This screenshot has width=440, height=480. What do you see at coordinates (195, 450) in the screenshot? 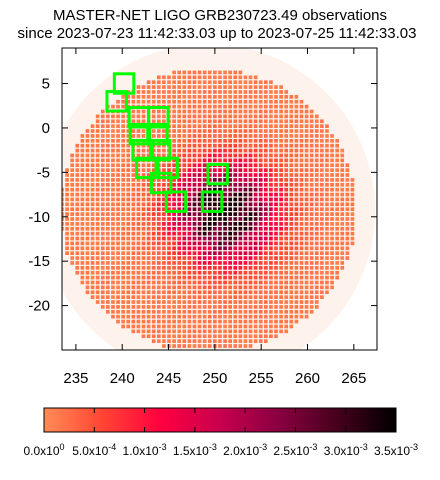
I see `colorbar-tick-label: 1.5x10⁻³` at bounding box center [195, 450].